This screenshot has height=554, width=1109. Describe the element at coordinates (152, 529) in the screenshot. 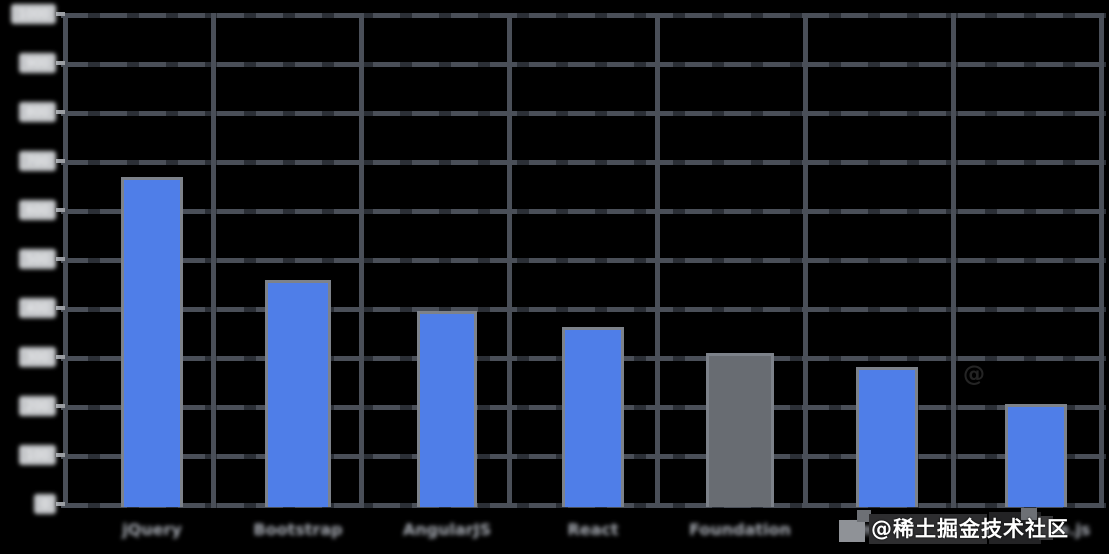

I see `x-tick-label: jQuery` at that location.